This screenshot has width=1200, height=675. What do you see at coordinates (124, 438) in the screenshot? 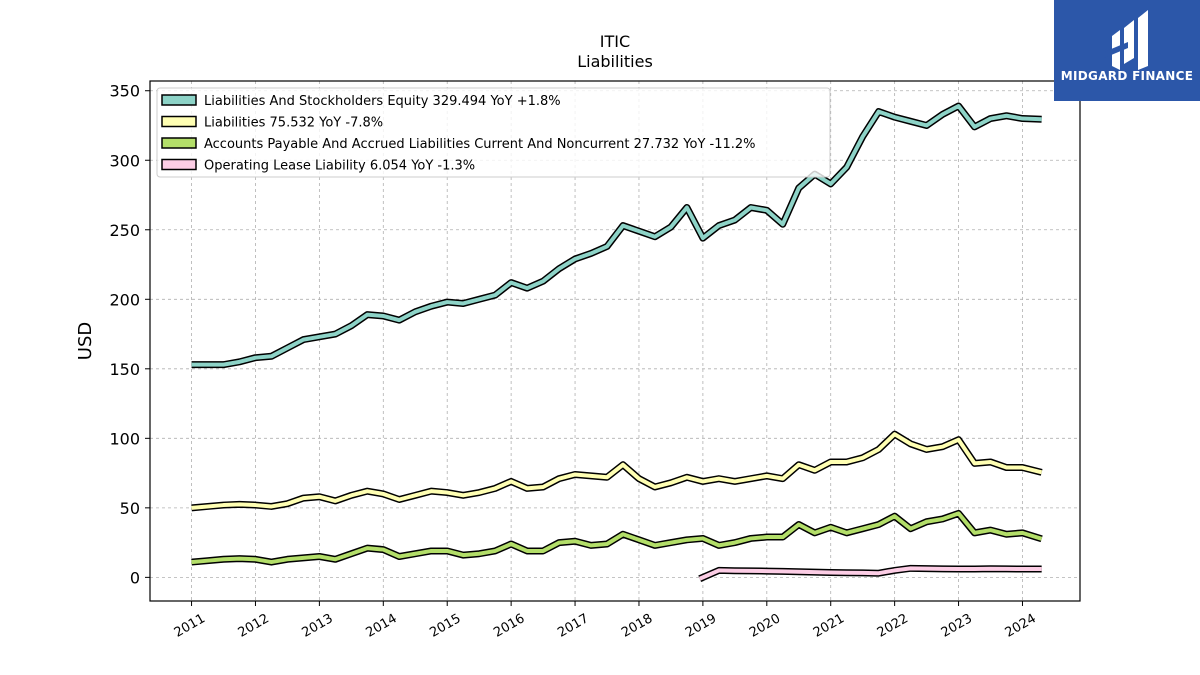
I see `y-tick-label: 100` at bounding box center [124, 438].